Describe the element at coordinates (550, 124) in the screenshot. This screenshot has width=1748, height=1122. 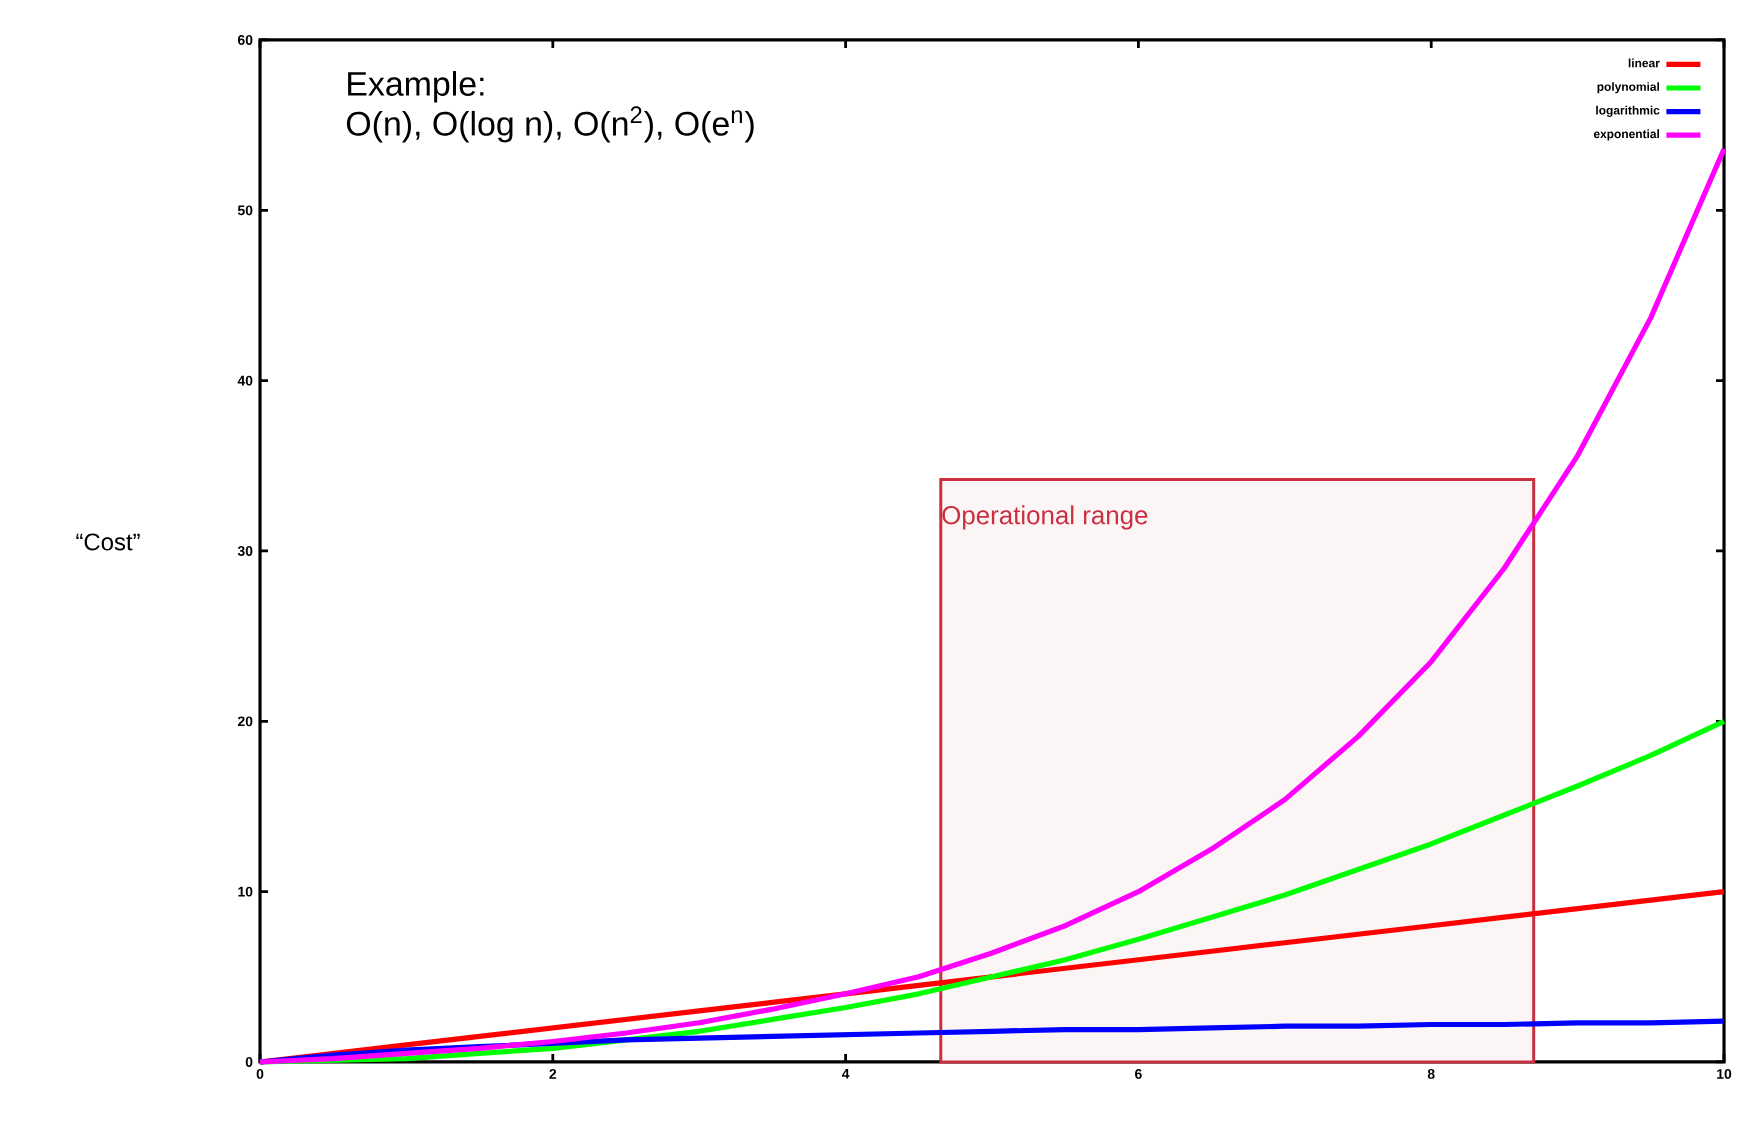
I see `annotation: O(n), O(log n), O(n$^{2}$), O(e$^{n}$)` at that location.